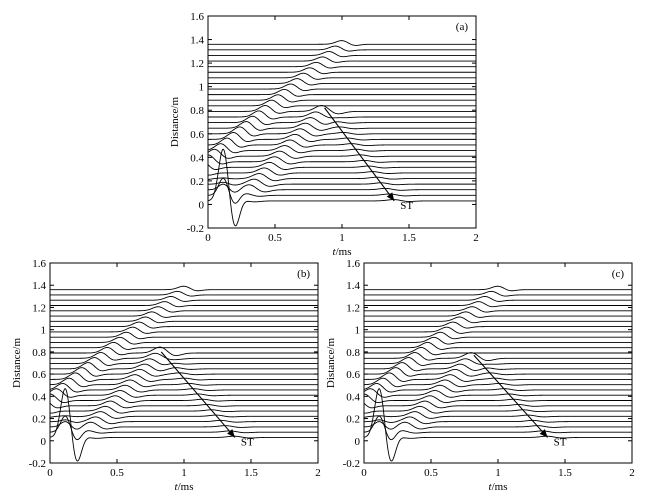  What do you see at coordinates (303, 274) in the screenshot?
I see `panel-label-b: (b)` at bounding box center [303, 274].